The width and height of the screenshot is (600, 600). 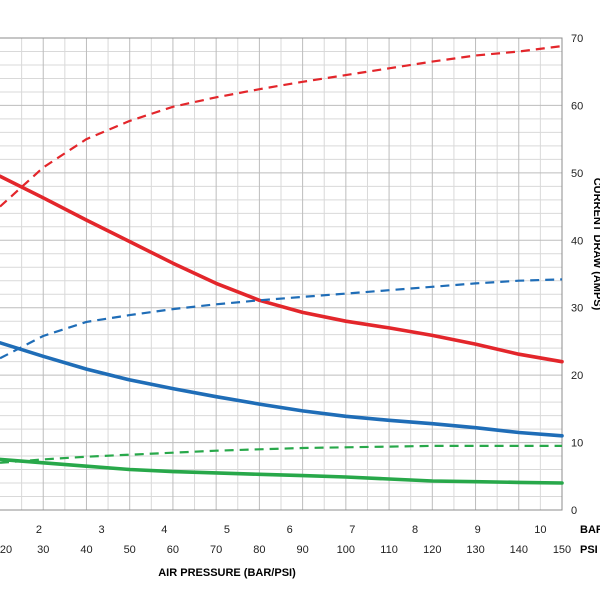 What do you see at coordinates (43, 550) in the screenshot?
I see `x-tick-psi-label: 30` at bounding box center [43, 550].